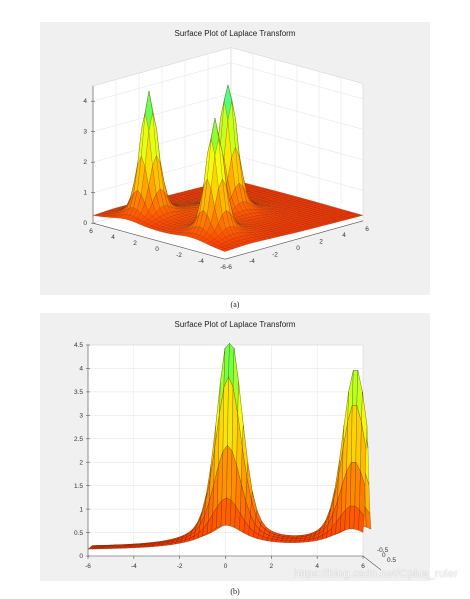 The image size is (470, 599). Describe the element at coordinates (78, 439) in the screenshot. I see `z-tick-label: 2.5` at that location.